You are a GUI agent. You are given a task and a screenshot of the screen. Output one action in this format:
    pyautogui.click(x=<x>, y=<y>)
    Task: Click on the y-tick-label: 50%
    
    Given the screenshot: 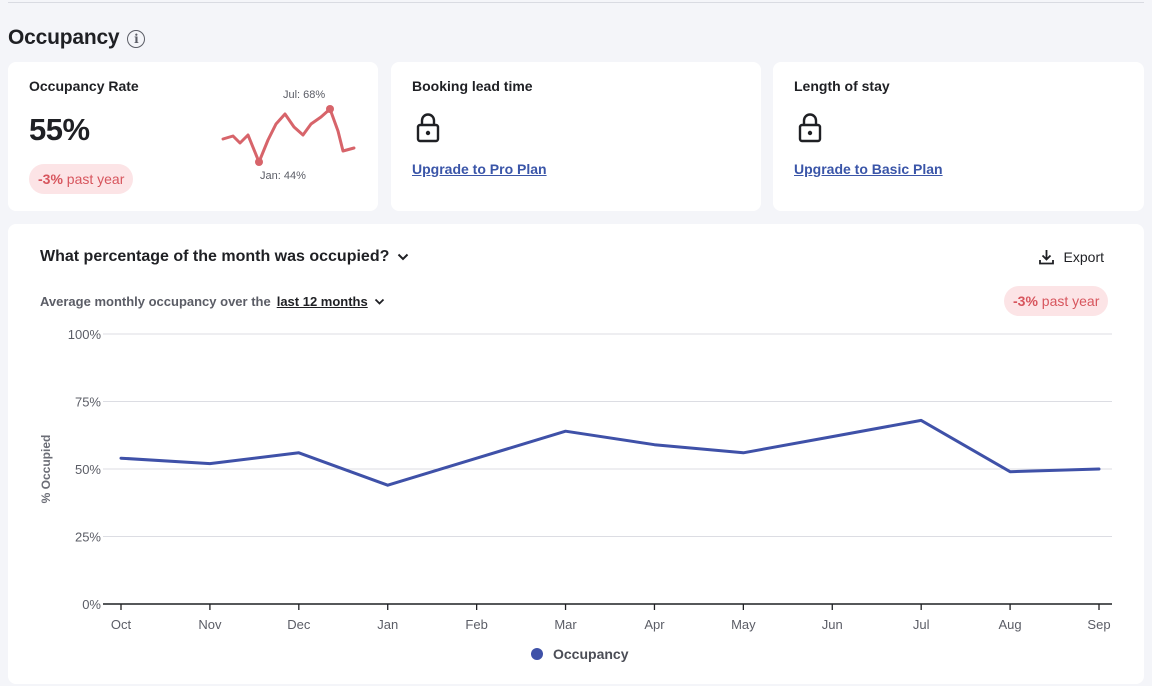 What is the action you would take?
    pyautogui.click(x=88, y=469)
    